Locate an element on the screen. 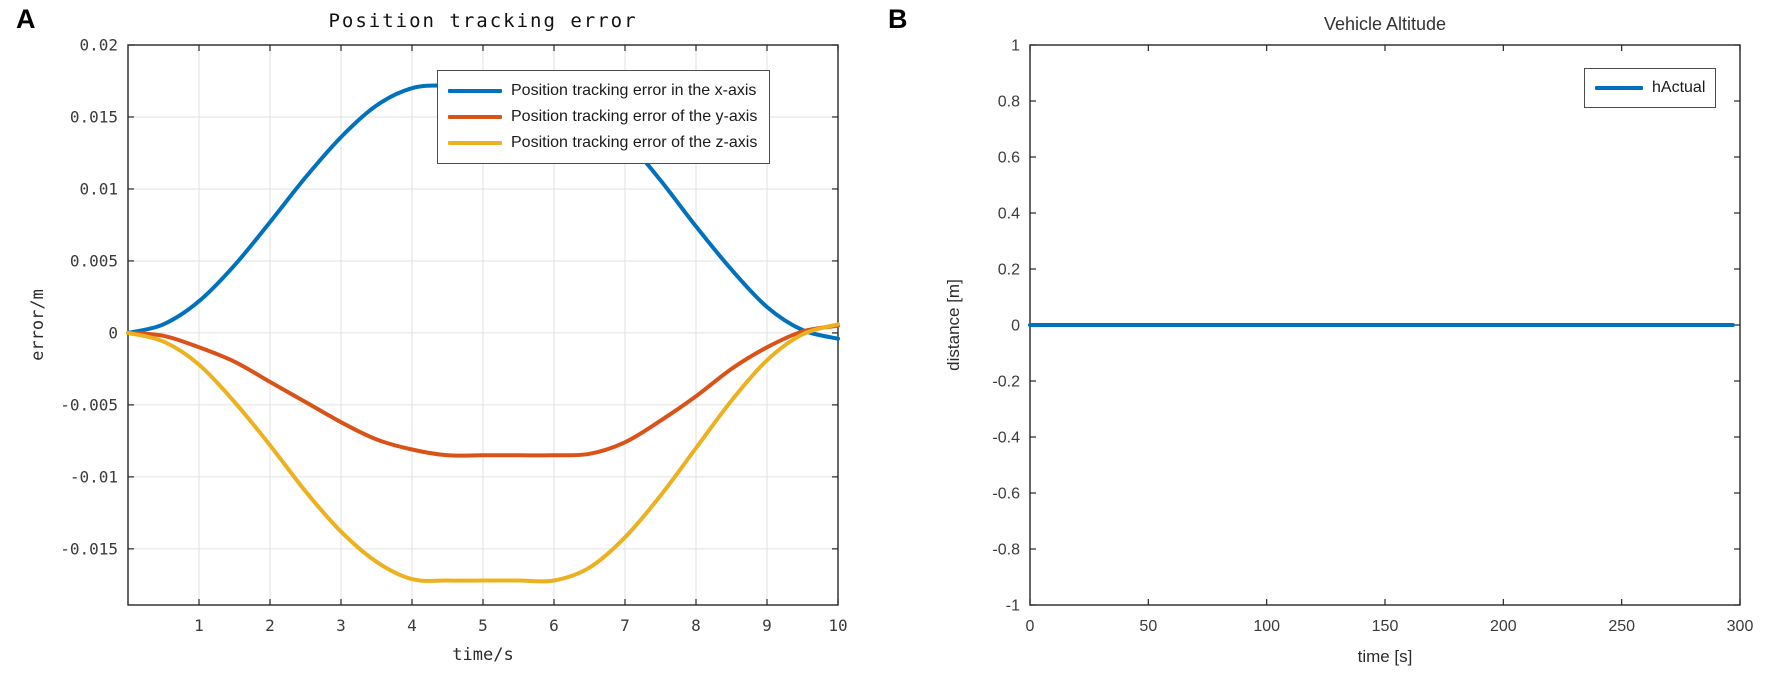 This screenshot has width=1772, height=683. y-tick-label: -0.015 is located at coordinates (89, 548).